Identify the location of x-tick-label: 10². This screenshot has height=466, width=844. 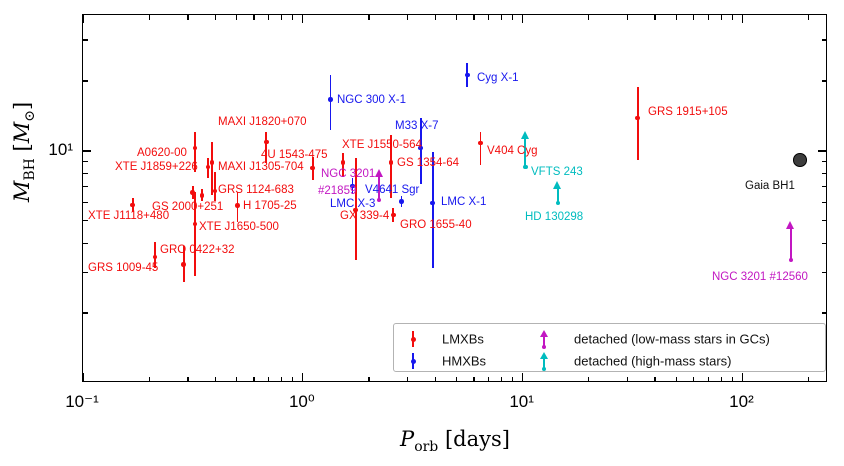
(741, 401).